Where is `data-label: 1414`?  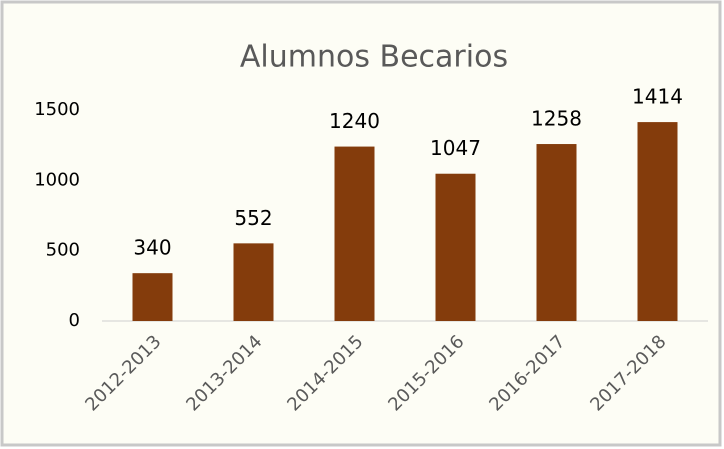 data-label: 1414 is located at coordinates (657, 97).